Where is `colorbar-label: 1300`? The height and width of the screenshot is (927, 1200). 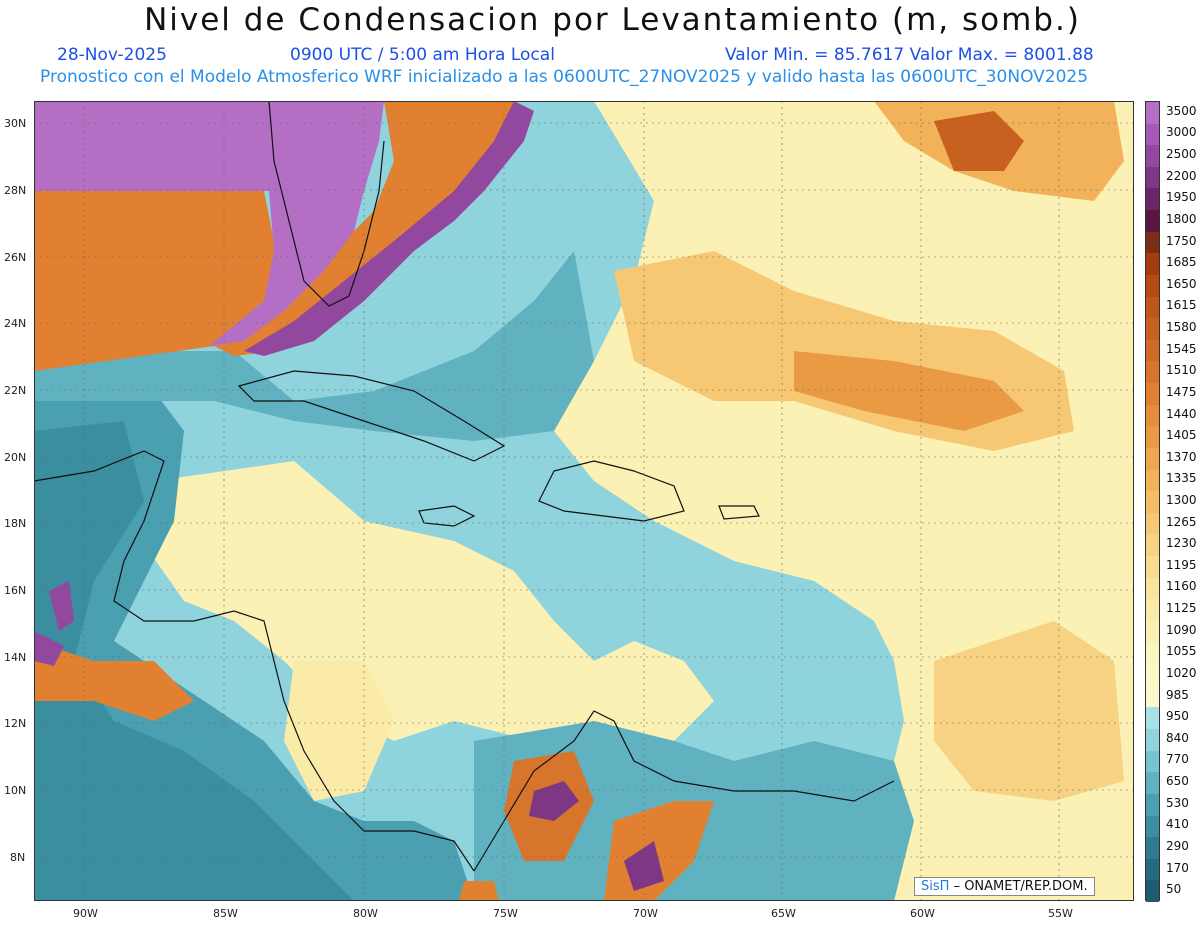
colorbar-label: 1300 is located at coordinates (1181, 500).